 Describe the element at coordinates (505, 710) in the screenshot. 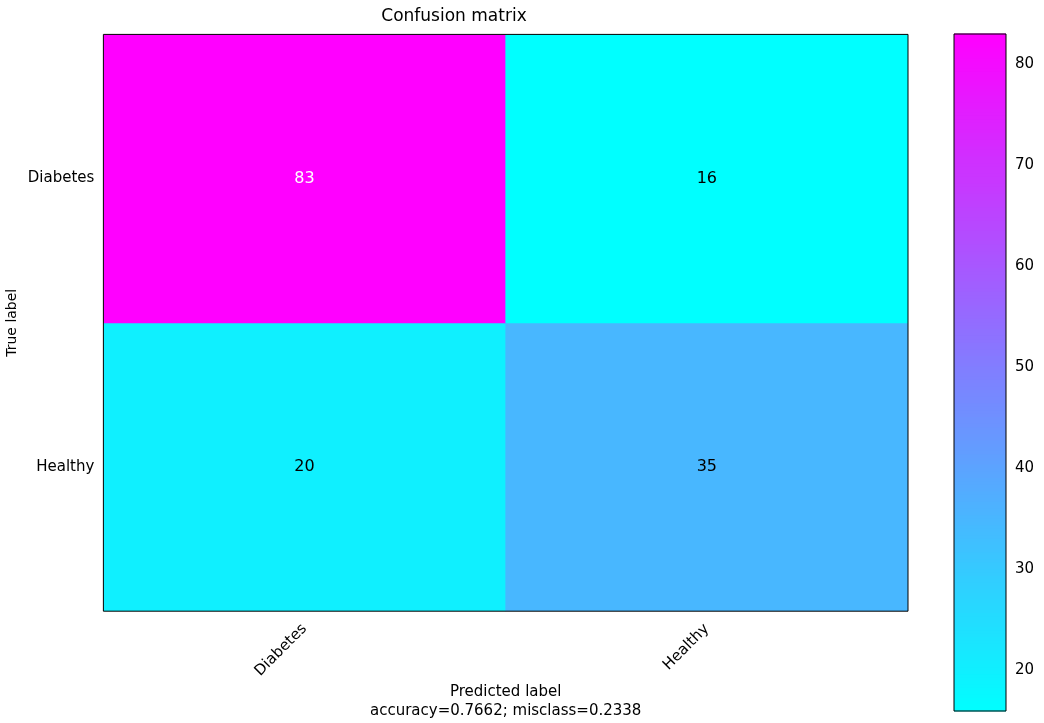

I see `text: accuracy=0.7662; misclass=0.2338` at that location.